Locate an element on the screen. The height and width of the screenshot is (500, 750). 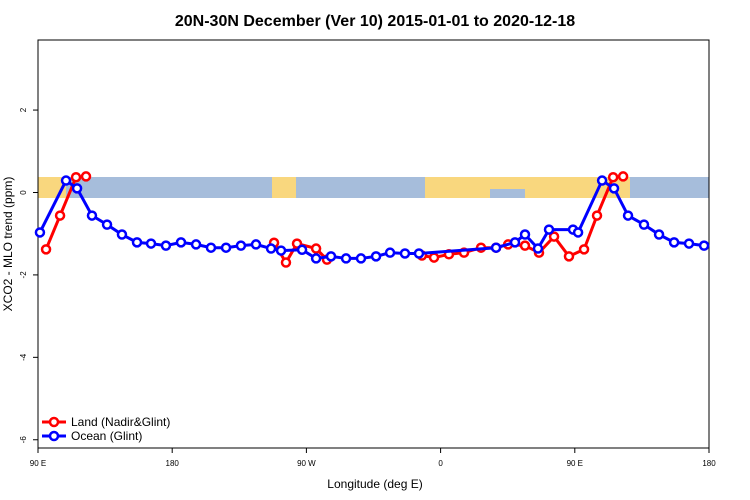
y-tick-label: -6 is located at coordinates (23, 440).